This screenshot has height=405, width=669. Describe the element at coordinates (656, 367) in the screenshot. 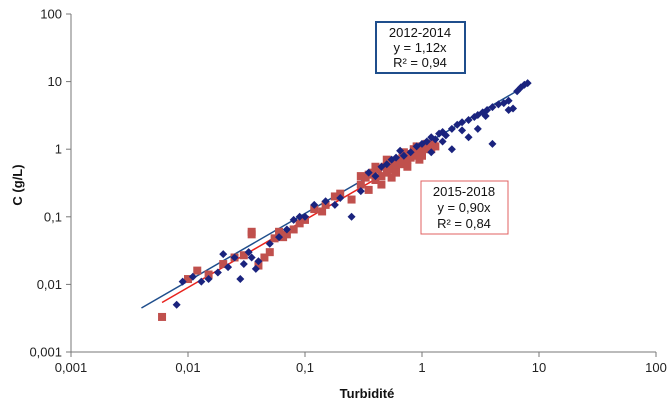

I see `x-tick-label: 100` at that location.